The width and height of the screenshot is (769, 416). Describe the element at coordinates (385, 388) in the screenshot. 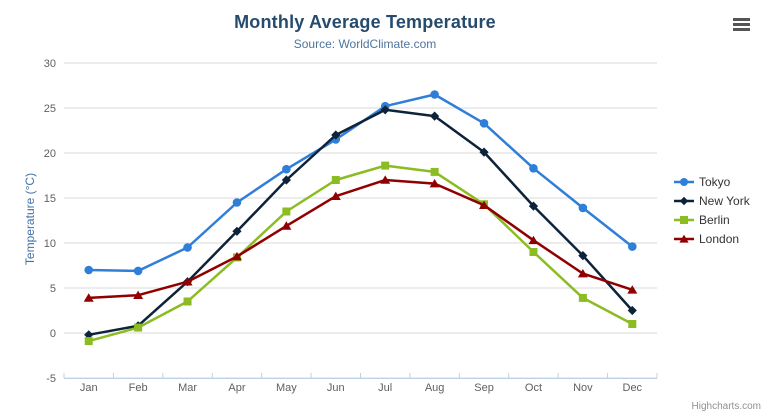

I see `x-axis-label: Jul` at that location.